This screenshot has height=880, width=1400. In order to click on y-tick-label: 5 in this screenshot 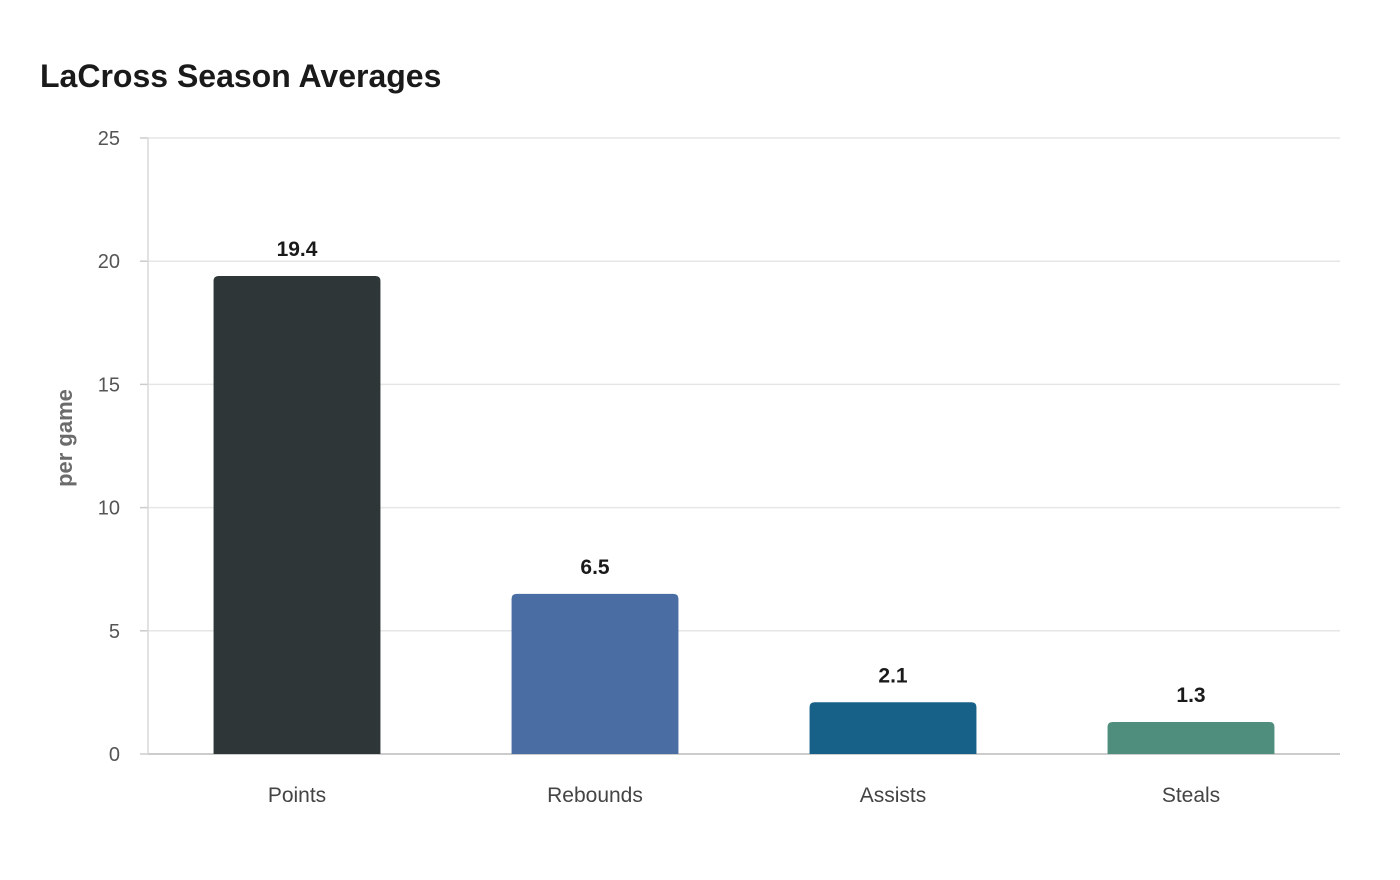, I will do `click(114, 632)`.